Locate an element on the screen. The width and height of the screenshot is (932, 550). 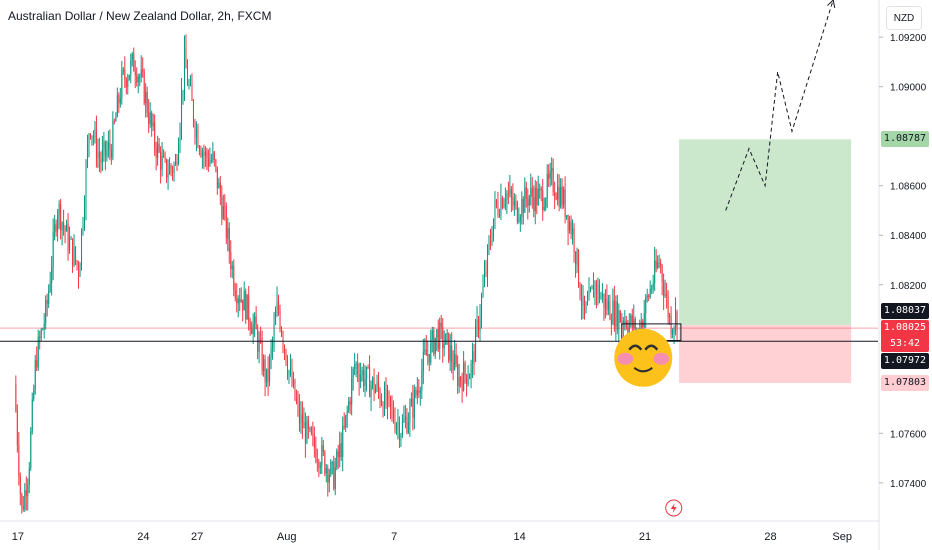
currency-button: NZD is located at coordinates (904, 18).